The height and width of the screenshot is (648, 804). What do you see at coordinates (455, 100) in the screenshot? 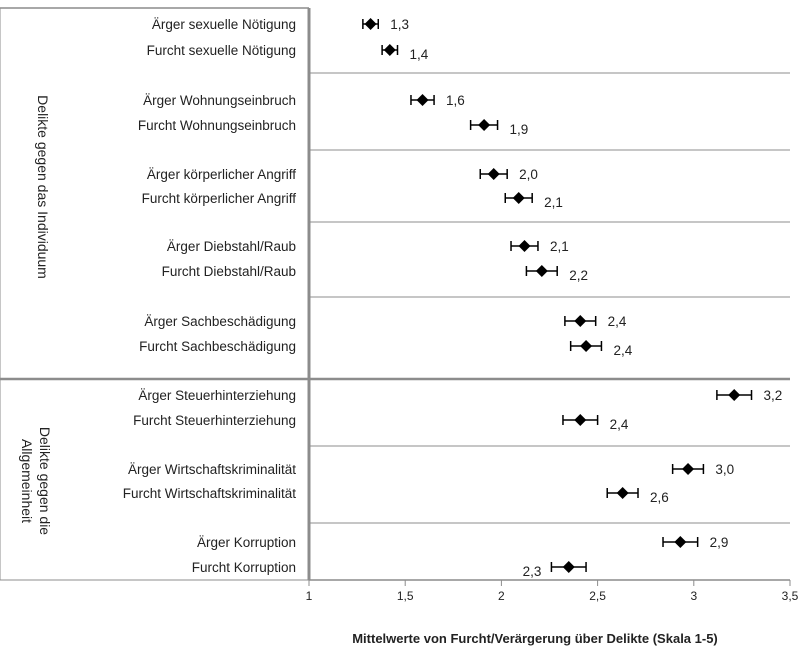
I see `data-label: 1,6` at bounding box center [455, 100].